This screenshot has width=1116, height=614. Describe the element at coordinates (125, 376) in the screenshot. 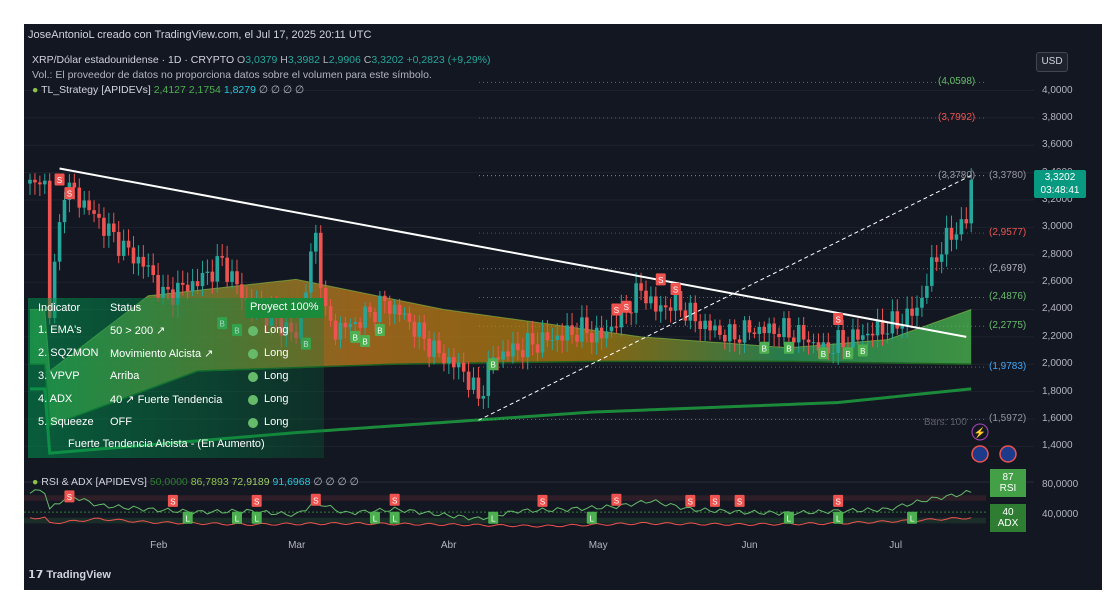

I see `indicator-status: Arriba` at that location.